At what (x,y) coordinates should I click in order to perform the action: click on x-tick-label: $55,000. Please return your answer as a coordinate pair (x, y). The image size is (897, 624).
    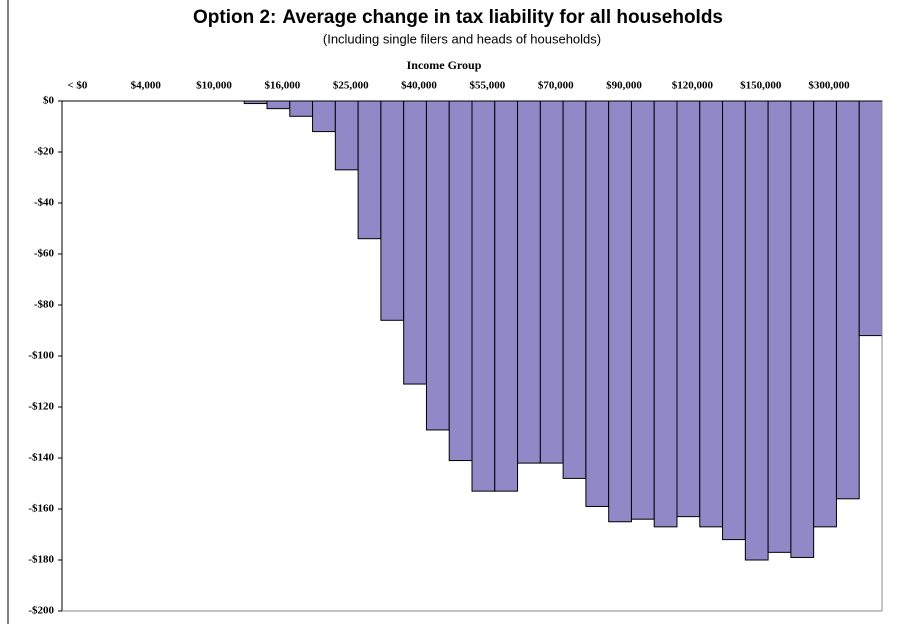
    Looking at the image, I should click on (488, 86).